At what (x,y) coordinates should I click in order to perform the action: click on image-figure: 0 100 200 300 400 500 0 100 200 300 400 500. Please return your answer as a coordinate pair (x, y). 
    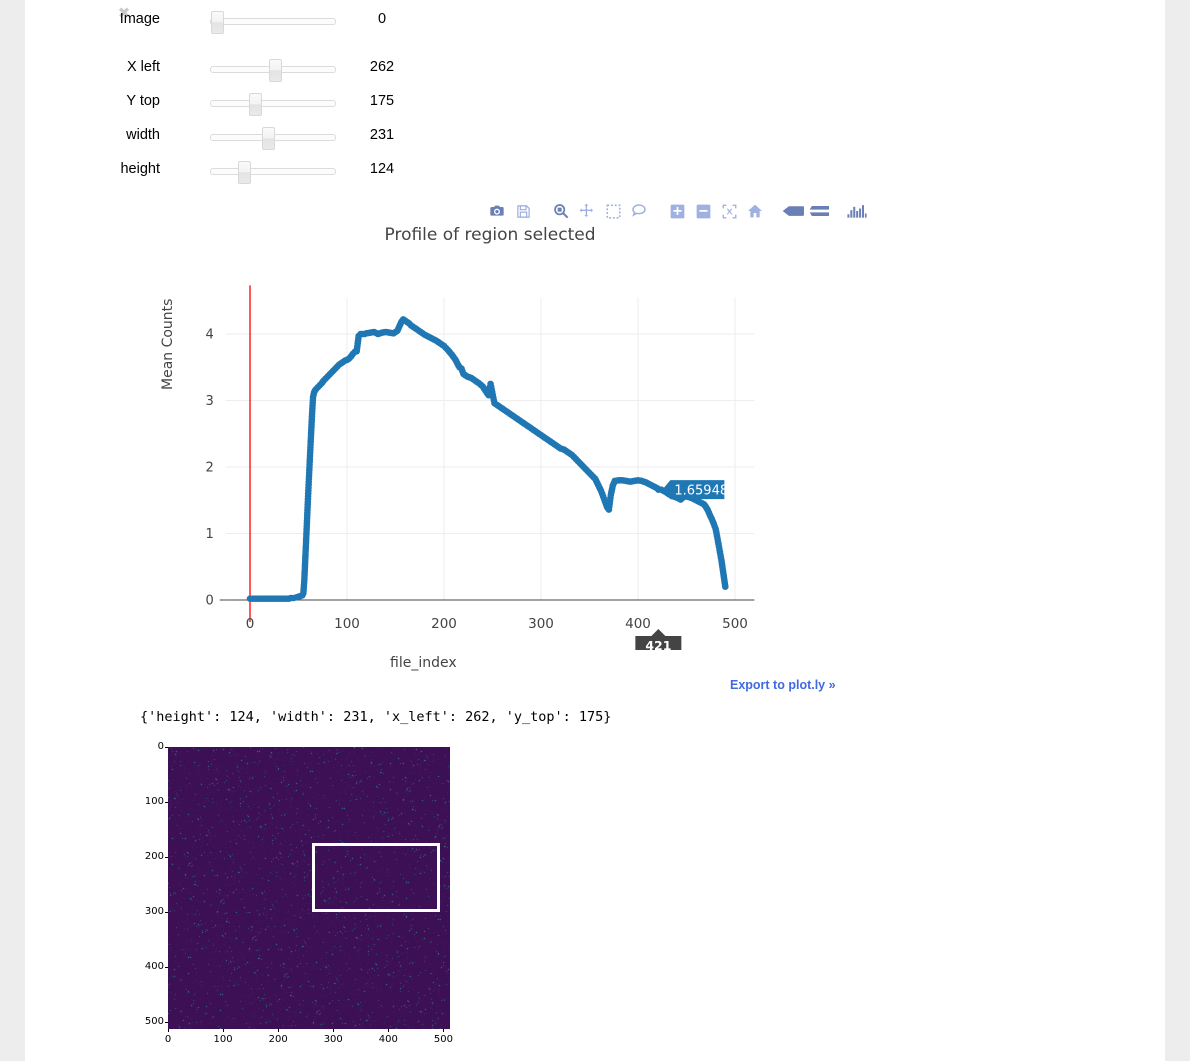
    Looking at the image, I should click on (305, 895).